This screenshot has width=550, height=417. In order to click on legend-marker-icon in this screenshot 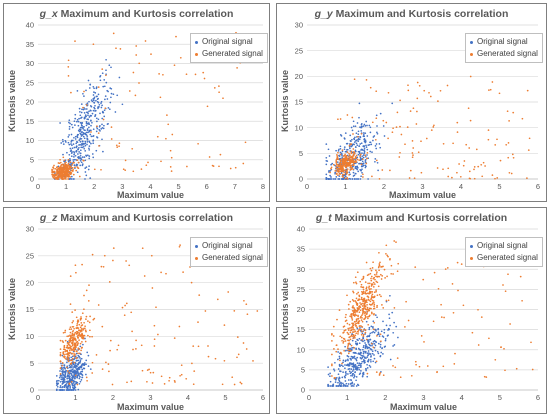, I will do `click(471, 258)`.